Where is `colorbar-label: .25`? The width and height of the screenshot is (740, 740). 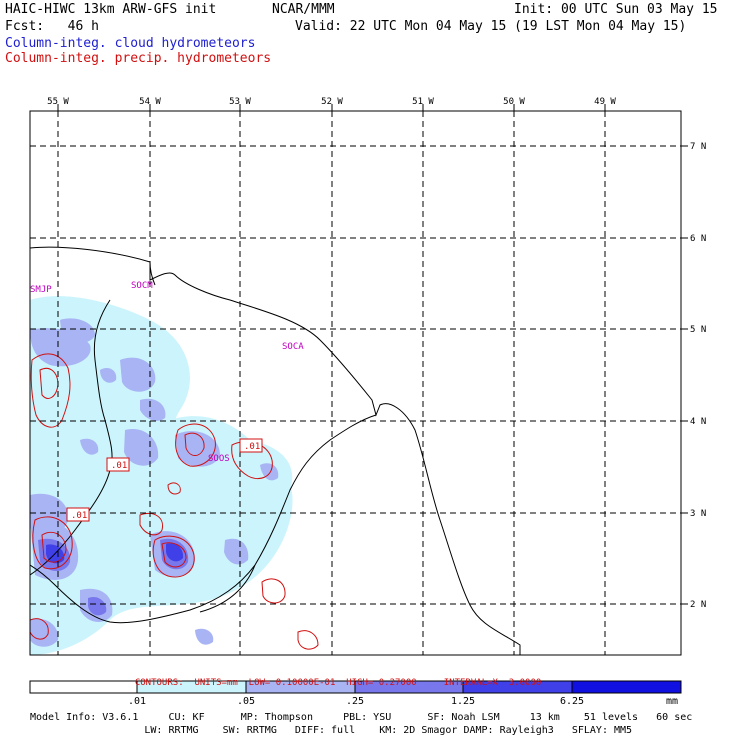 colorbar-label: .25 is located at coordinates (355, 701).